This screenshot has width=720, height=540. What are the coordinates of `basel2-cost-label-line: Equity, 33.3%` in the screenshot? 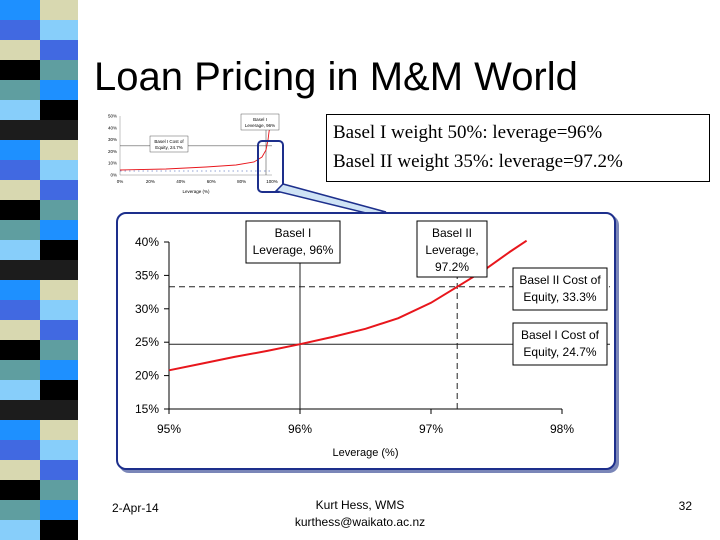 It's located at (559, 297).